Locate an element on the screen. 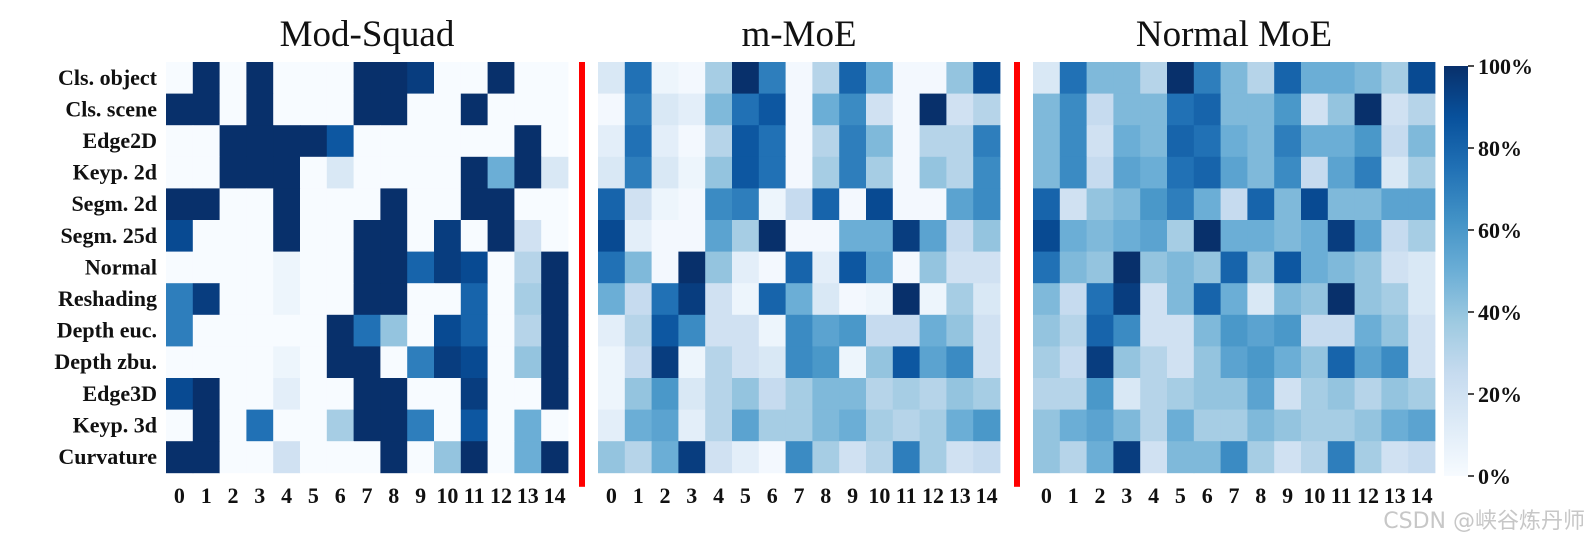 The height and width of the screenshot is (549, 1591). panel-separator-line is located at coordinates (1017, 274).